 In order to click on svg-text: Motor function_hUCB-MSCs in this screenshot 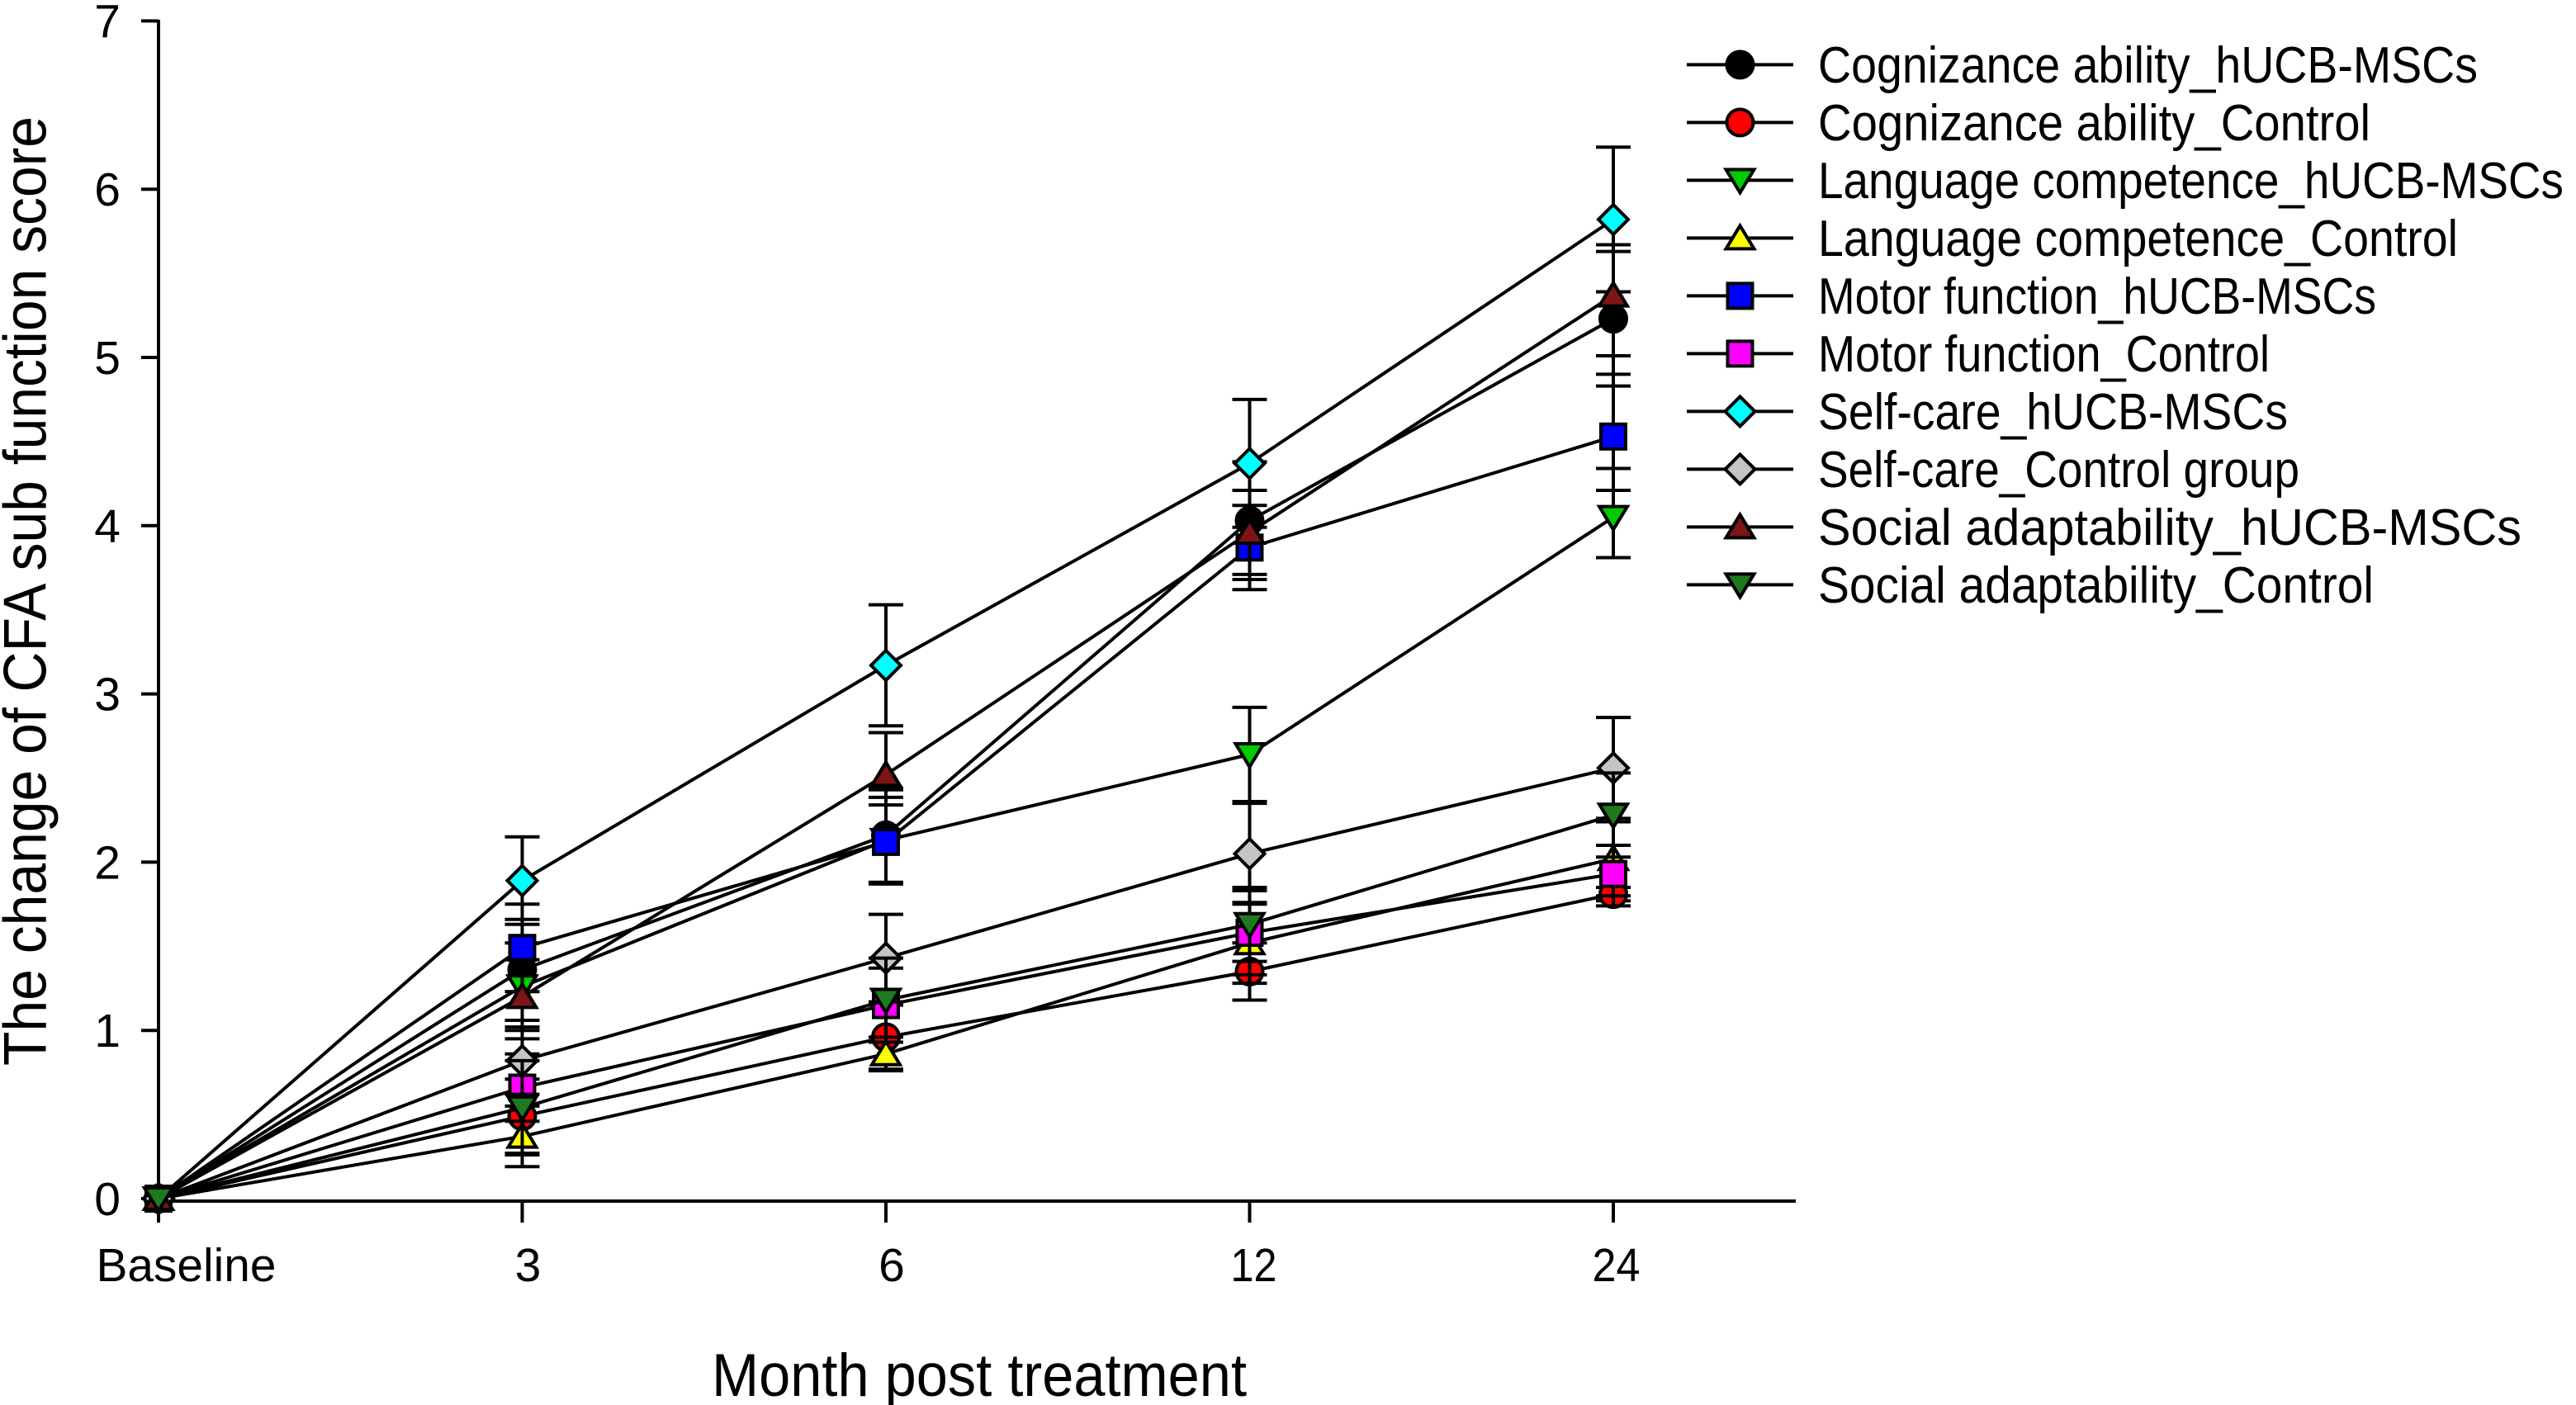, I will do `click(2097, 296)`.